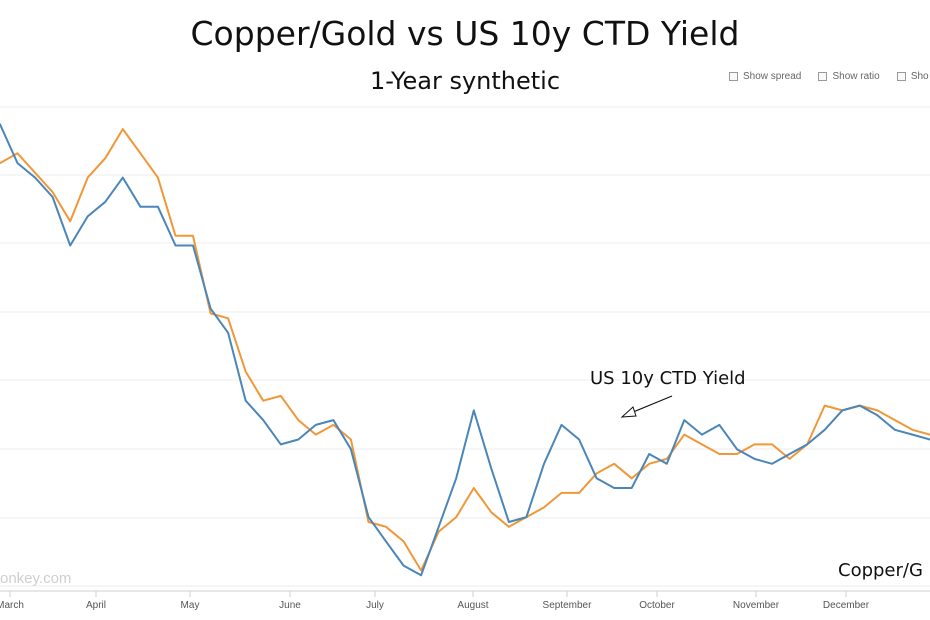 This screenshot has width=930, height=620. What do you see at coordinates (919, 76) in the screenshot?
I see `show-third-label: Sho` at bounding box center [919, 76].